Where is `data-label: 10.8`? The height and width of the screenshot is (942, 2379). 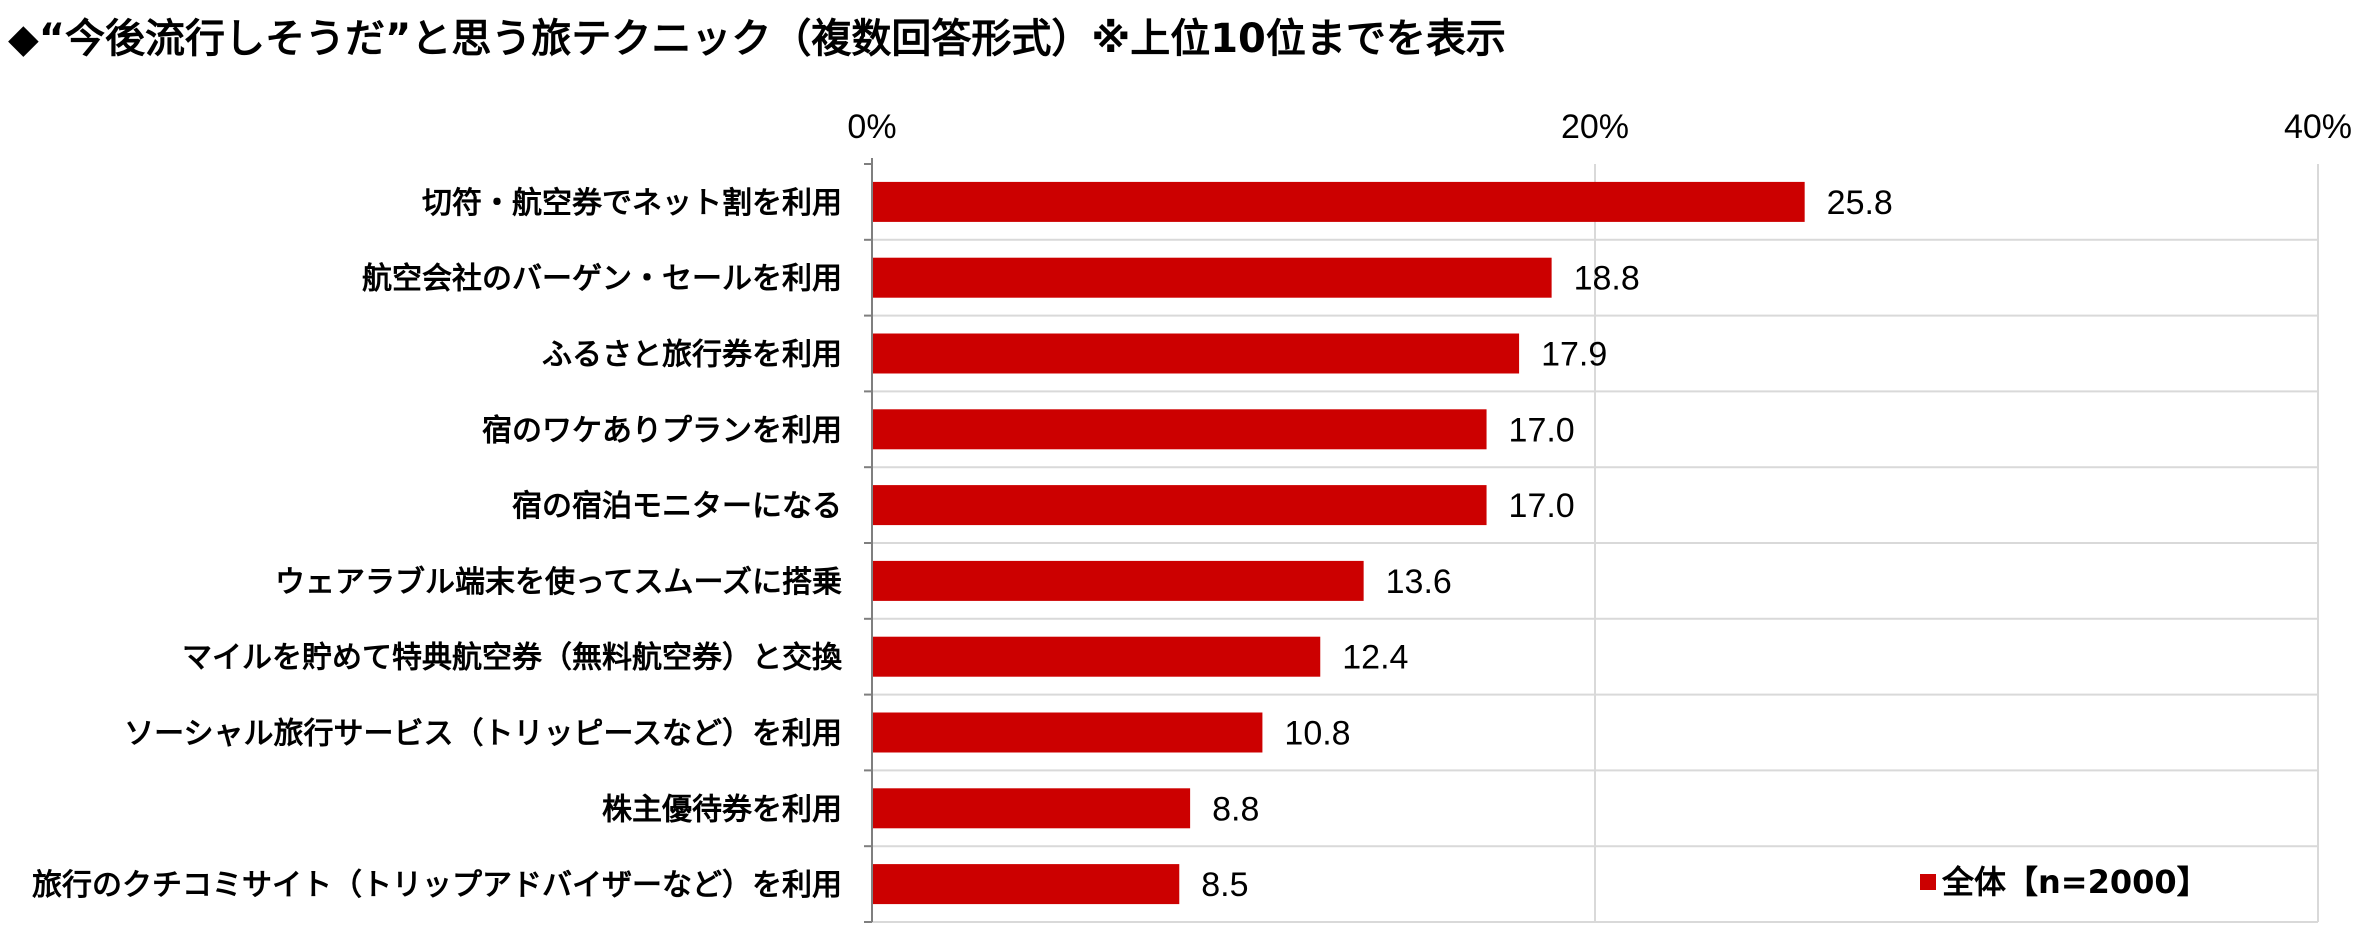 data-label: 10.8 is located at coordinates (1317, 734).